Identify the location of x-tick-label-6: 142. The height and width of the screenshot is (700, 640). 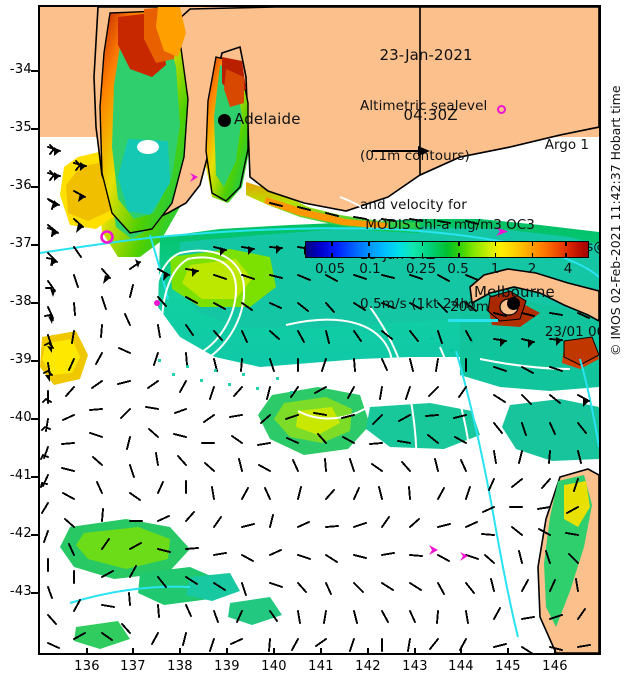
(368, 666).